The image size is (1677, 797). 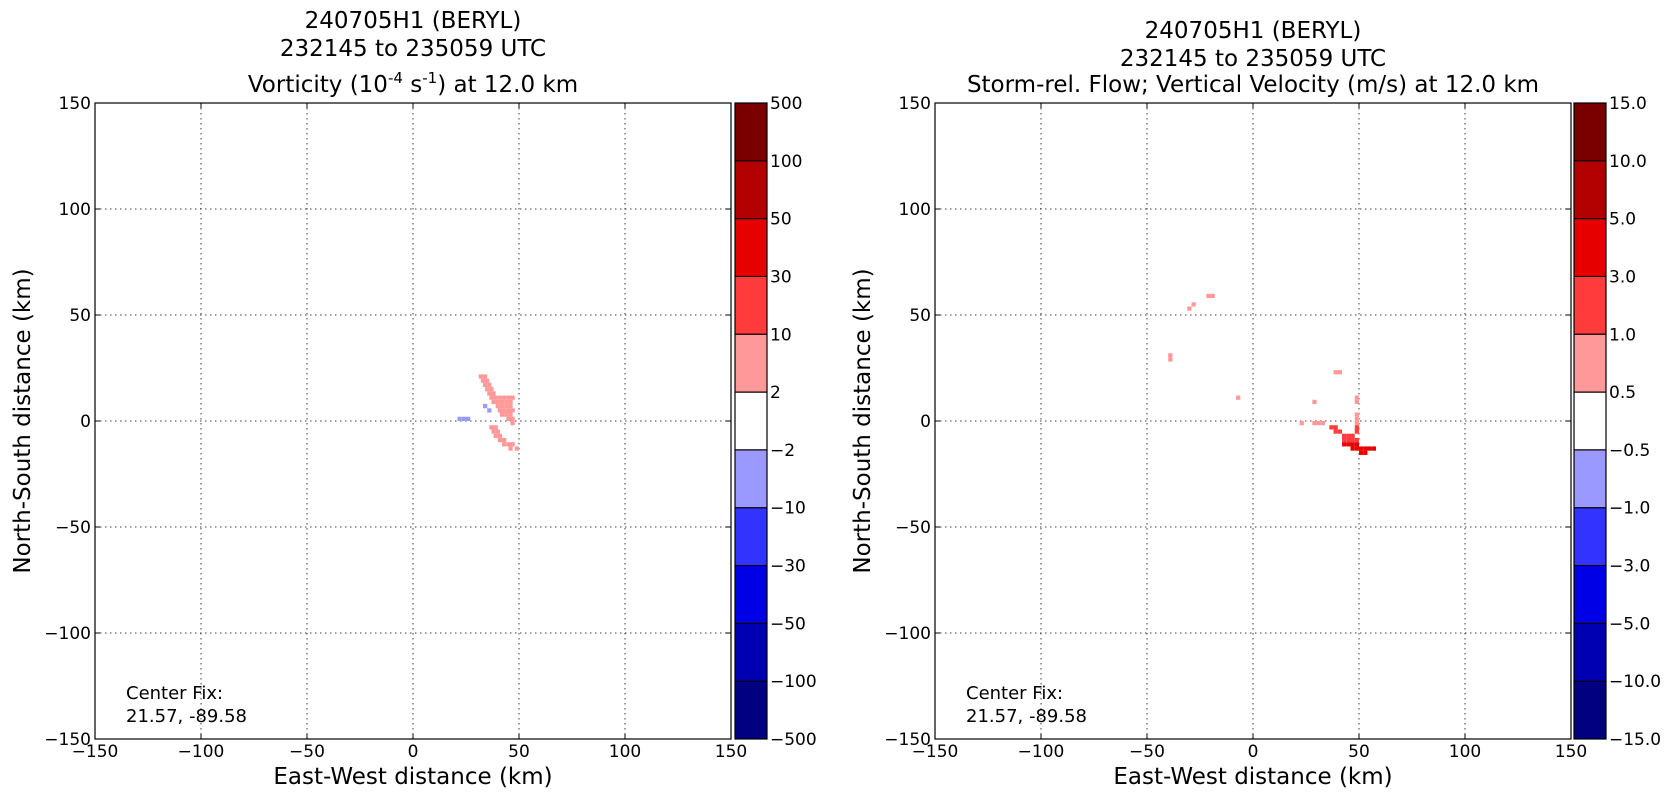 I want to click on y-tick-label: −50, so click(x=913, y=528).